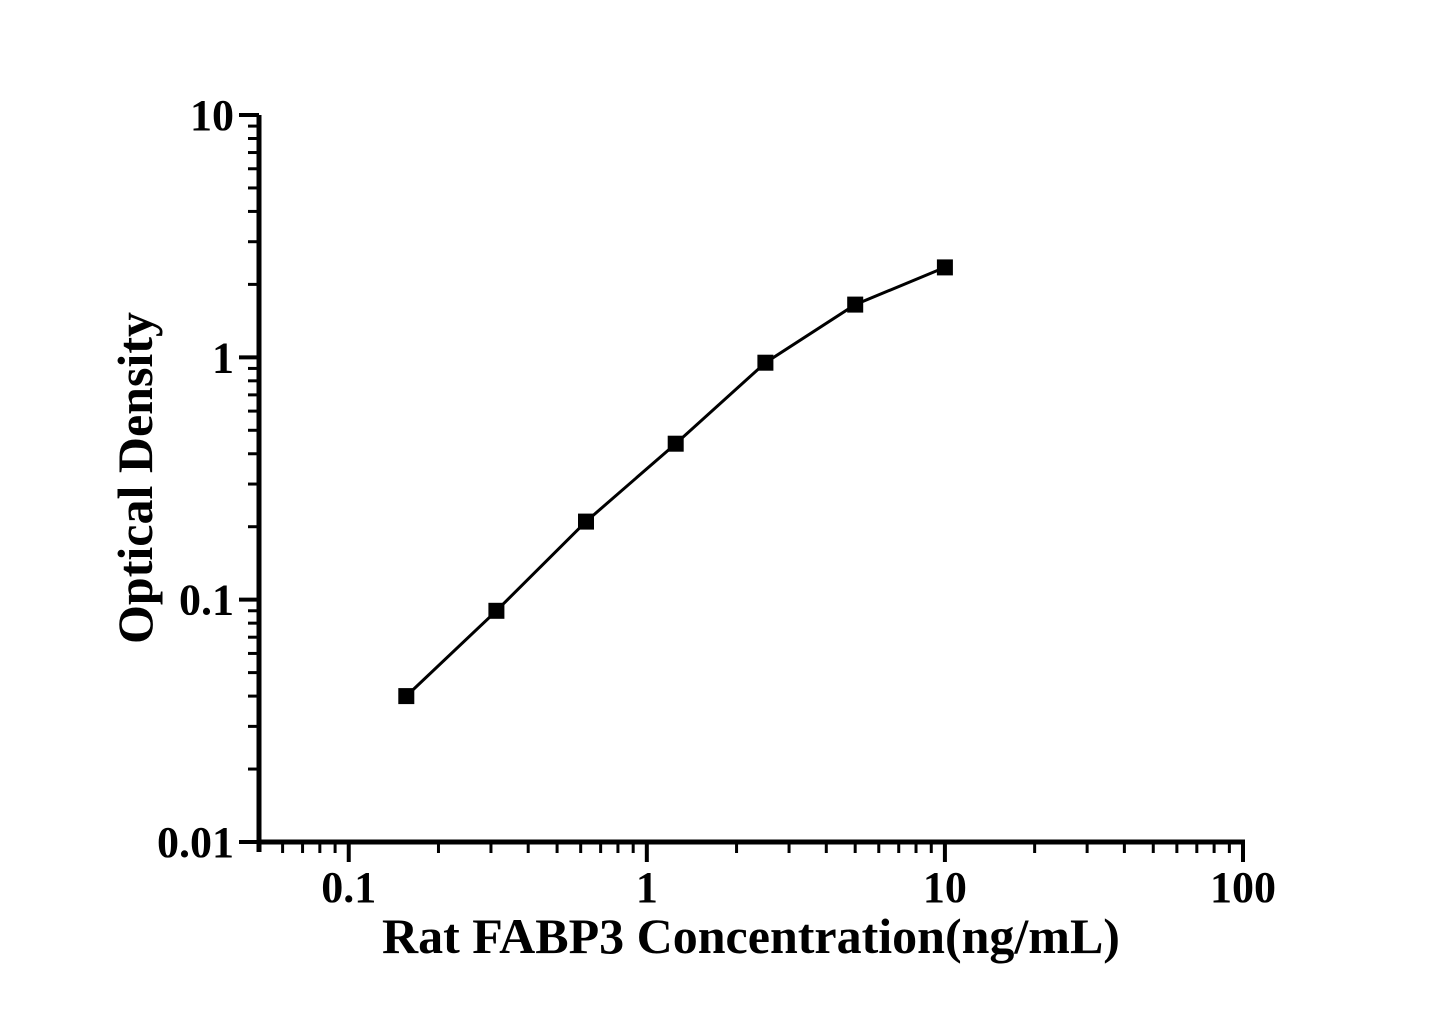 The image size is (1445, 1009). I want to click on x-tick-label: 100, so click(1243, 887).